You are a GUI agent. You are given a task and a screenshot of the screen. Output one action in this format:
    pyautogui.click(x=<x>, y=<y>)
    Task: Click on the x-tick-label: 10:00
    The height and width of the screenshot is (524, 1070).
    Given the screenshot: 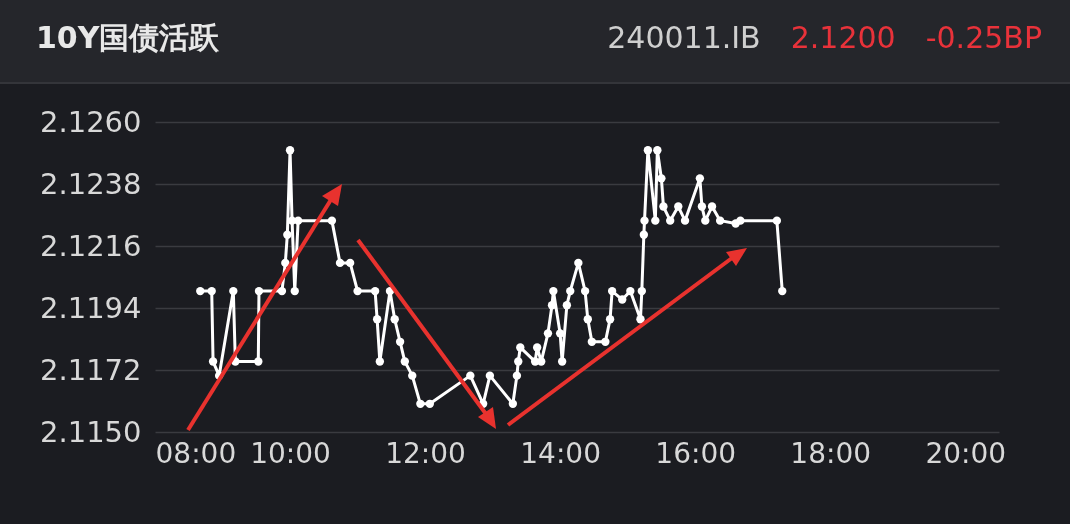 What is the action you would take?
    pyautogui.click(x=290, y=453)
    